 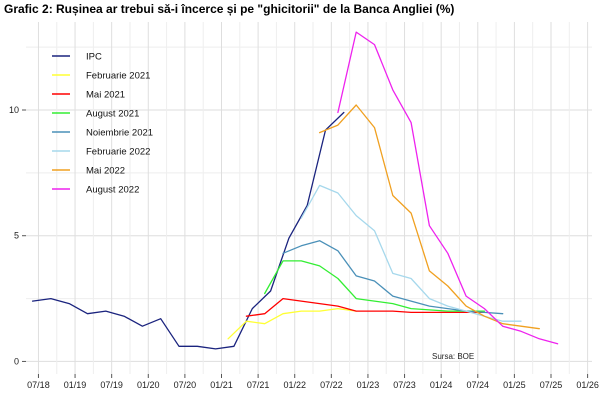 I want to click on x-tick-label: 07/20, so click(x=185, y=385).